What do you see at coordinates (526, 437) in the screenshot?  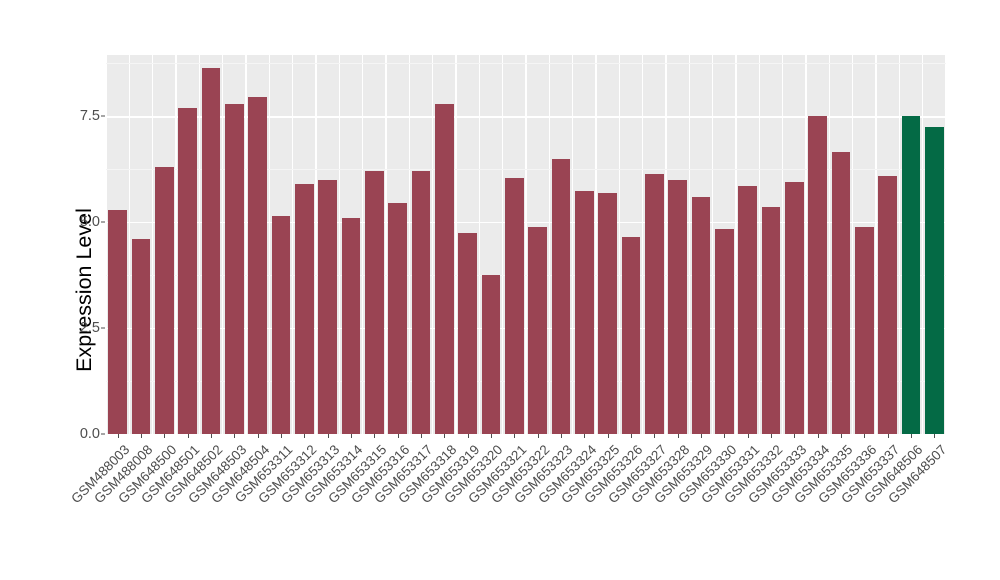 I see `x-axis-tick-marks` at bounding box center [526, 437].